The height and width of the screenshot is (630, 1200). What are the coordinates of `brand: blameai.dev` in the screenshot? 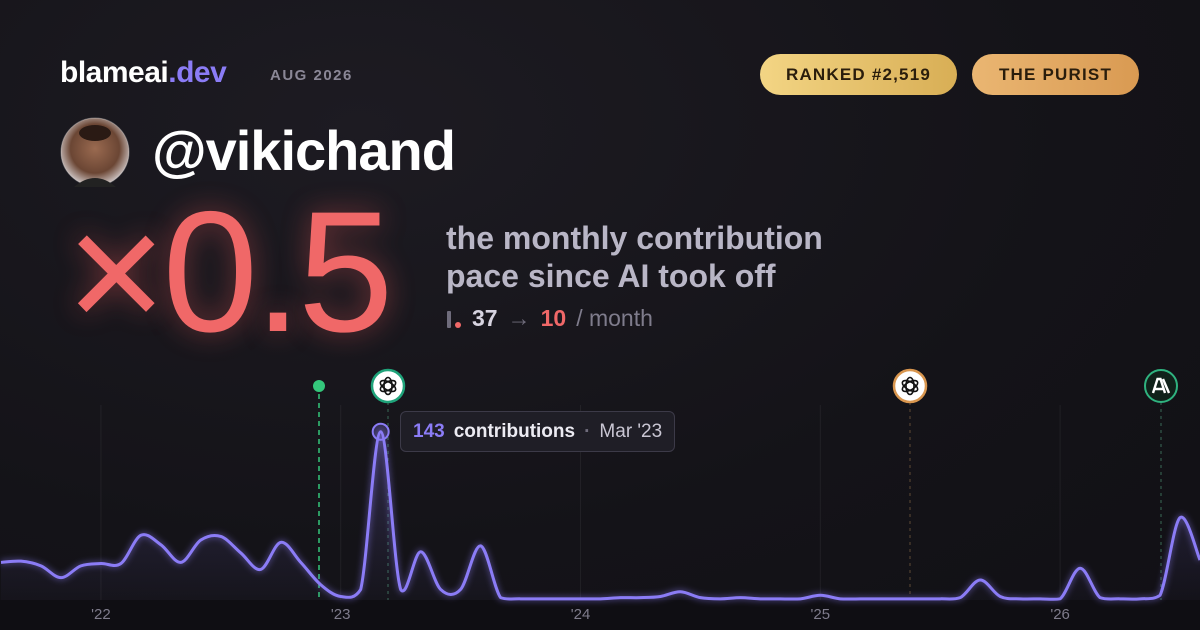 It's located at (143, 73).